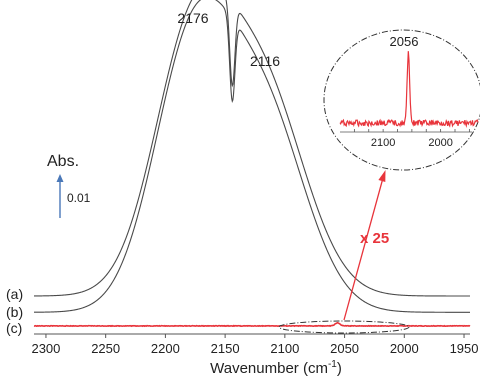 This screenshot has height=383, width=480. I want to click on magnification-label: x 25, so click(374, 238).